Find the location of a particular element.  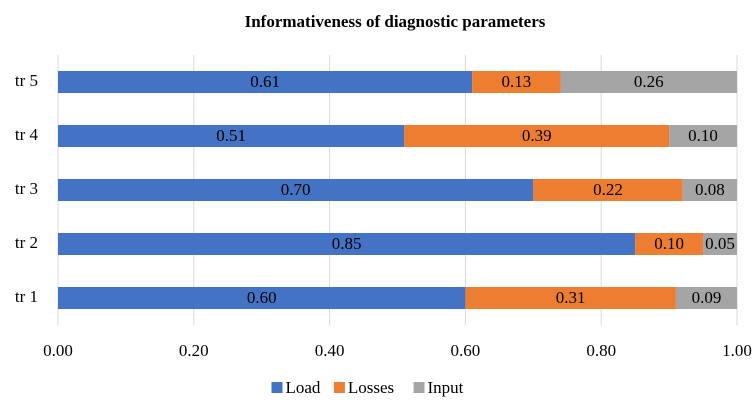

y-tick-label: tr 3 is located at coordinates (26, 188).